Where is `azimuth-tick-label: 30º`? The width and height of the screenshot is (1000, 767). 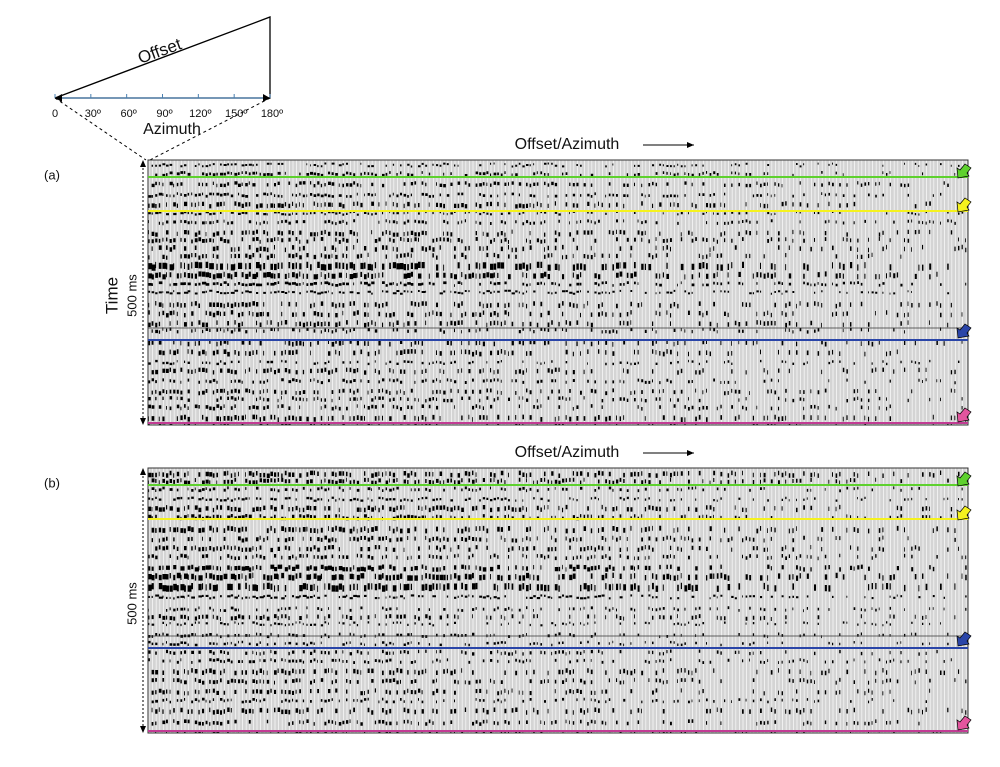 azimuth-tick-label: 30º is located at coordinates (93, 114).